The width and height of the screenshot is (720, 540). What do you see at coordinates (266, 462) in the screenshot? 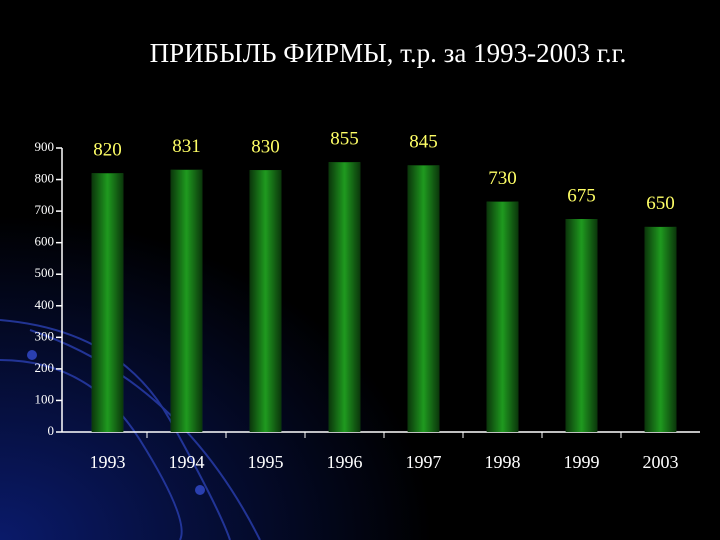
I see `x-tick-label: 1995` at bounding box center [266, 462].